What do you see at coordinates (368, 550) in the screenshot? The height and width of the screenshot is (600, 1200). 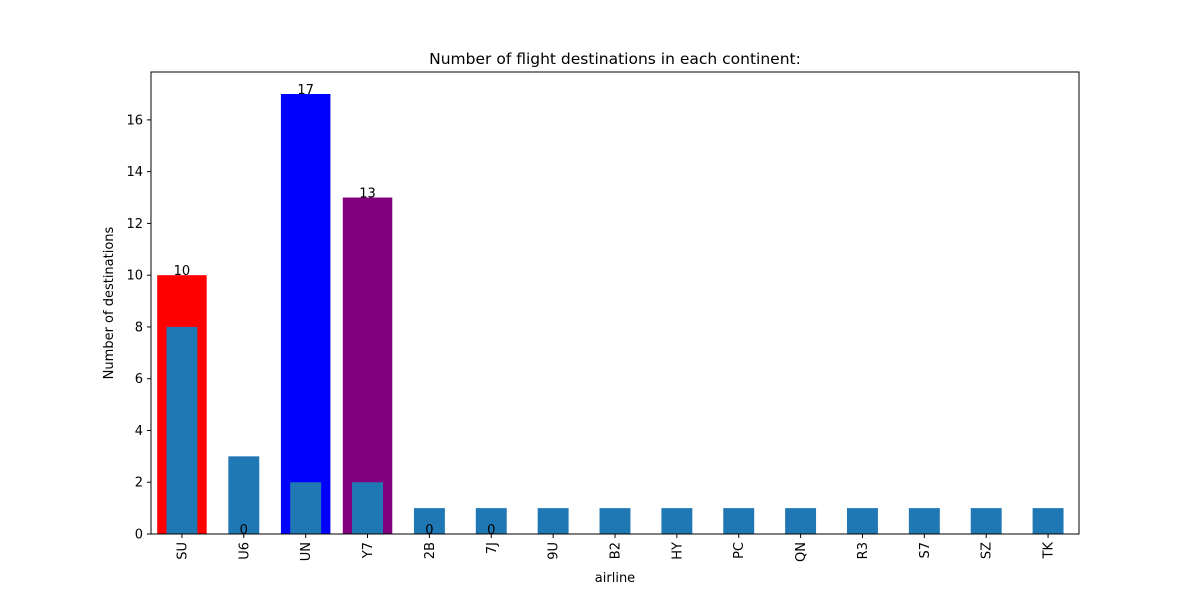 I see `x-tick-label: Y7` at bounding box center [368, 550].